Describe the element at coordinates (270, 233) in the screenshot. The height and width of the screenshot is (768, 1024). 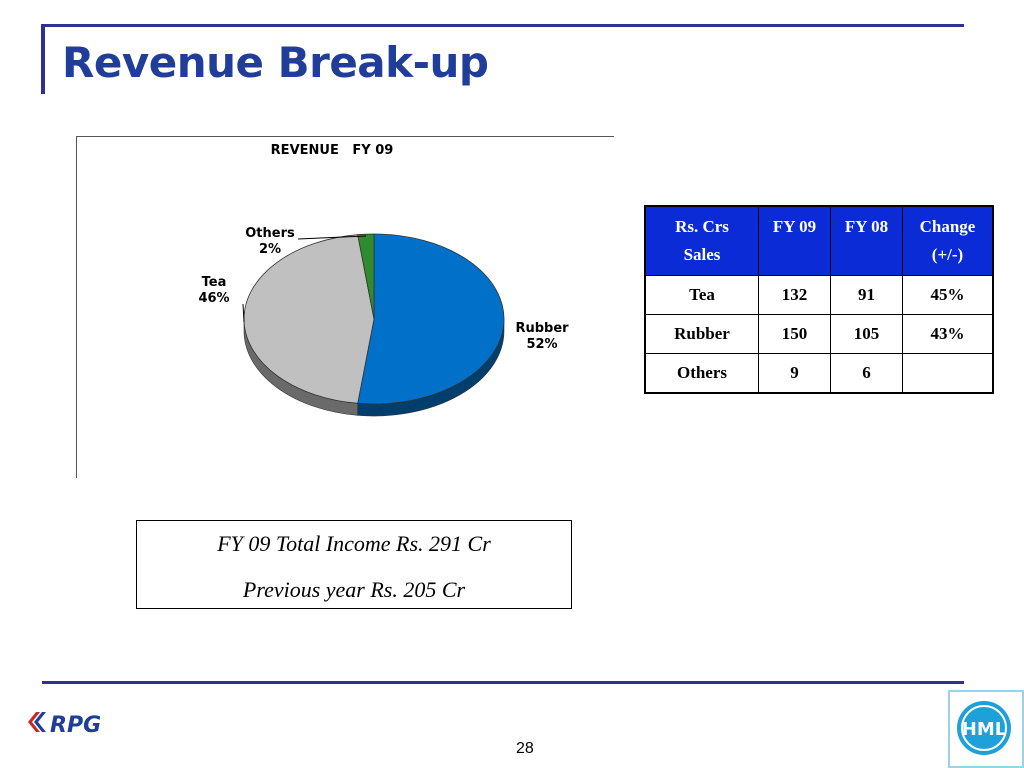
I see `pie-label-others: Others` at that location.